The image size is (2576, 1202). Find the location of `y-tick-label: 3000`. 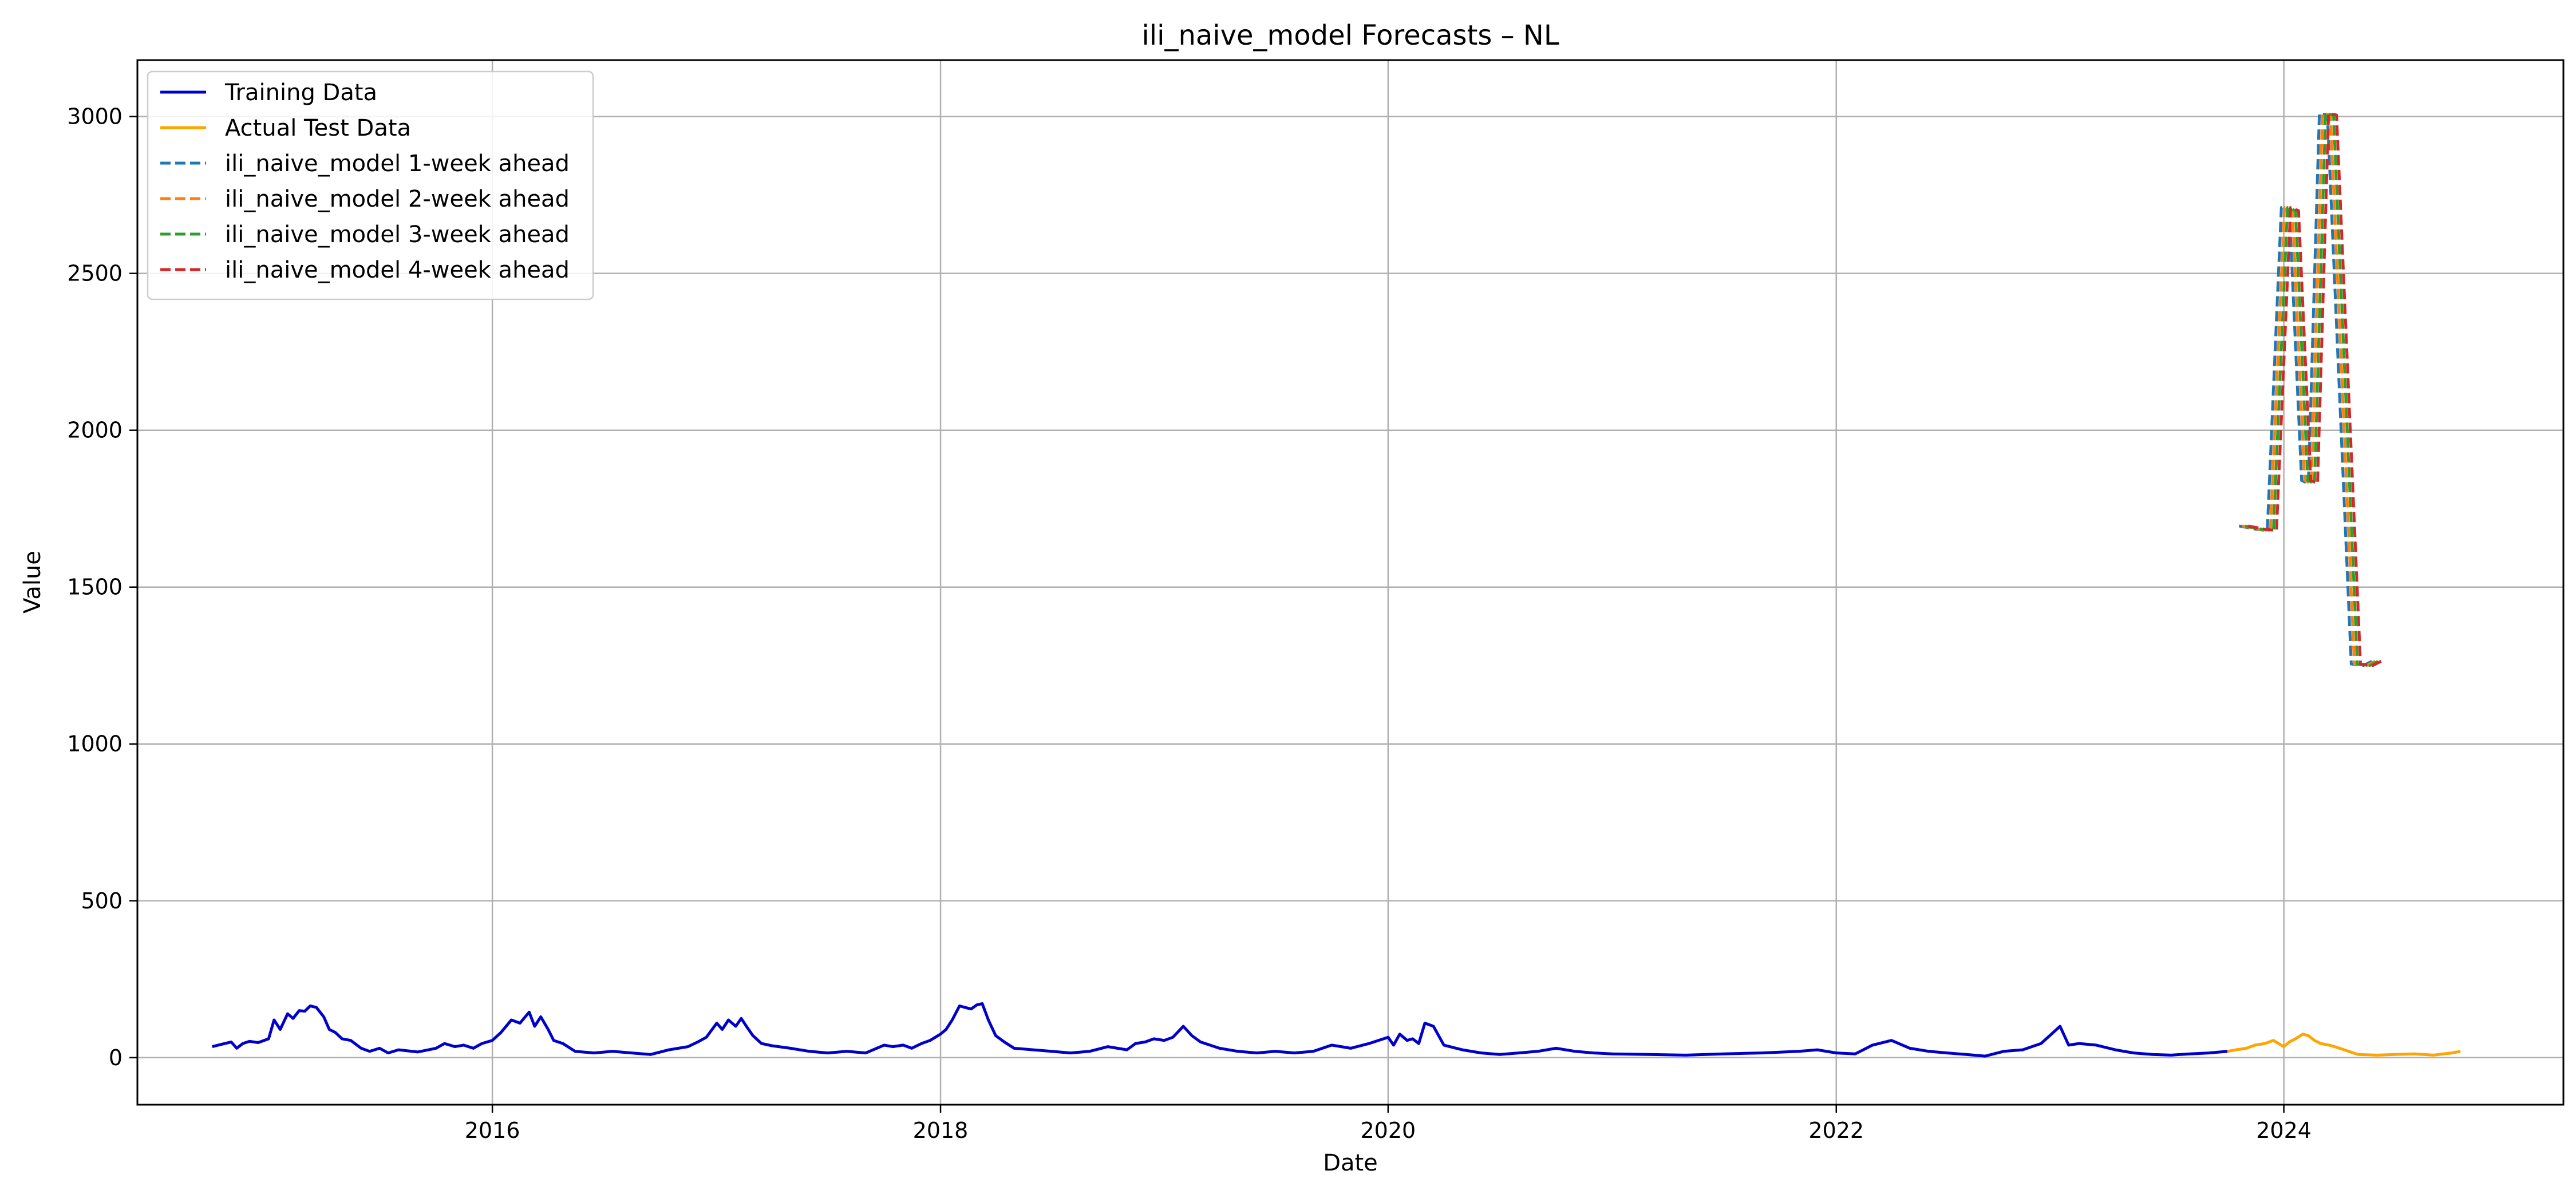

y-tick-label: 3000 is located at coordinates (95, 116).